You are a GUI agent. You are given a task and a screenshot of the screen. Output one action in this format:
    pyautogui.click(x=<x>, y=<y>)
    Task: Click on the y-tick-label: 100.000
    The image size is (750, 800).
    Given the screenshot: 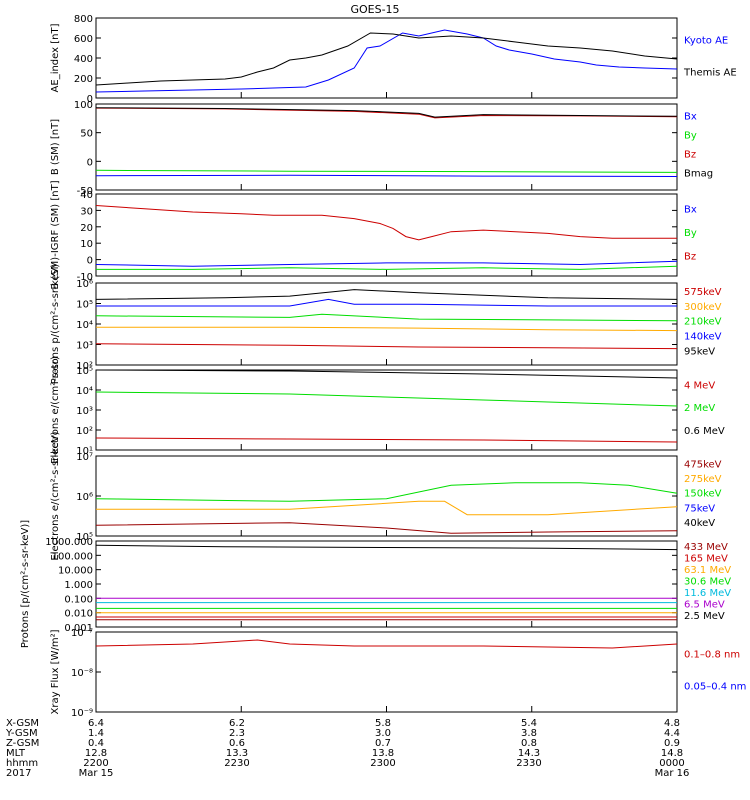 What is the action you would take?
    pyautogui.click(x=72, y=556)
    